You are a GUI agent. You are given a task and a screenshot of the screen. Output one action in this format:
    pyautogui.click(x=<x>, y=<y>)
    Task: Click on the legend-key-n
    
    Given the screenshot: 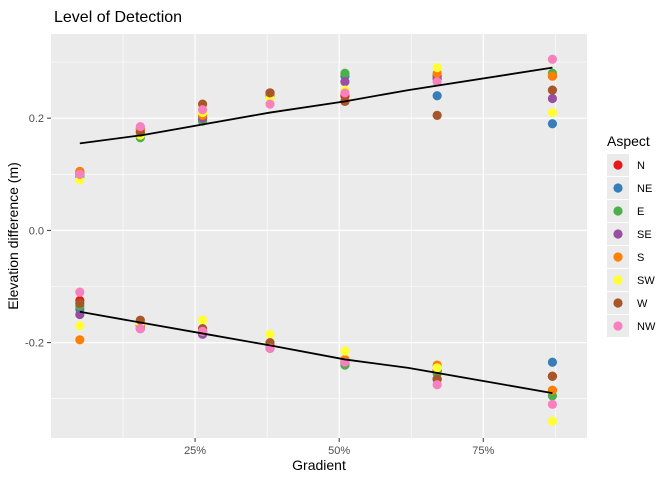 What is the action you would take?
    pyautogui.click(x=618, y=165)
    